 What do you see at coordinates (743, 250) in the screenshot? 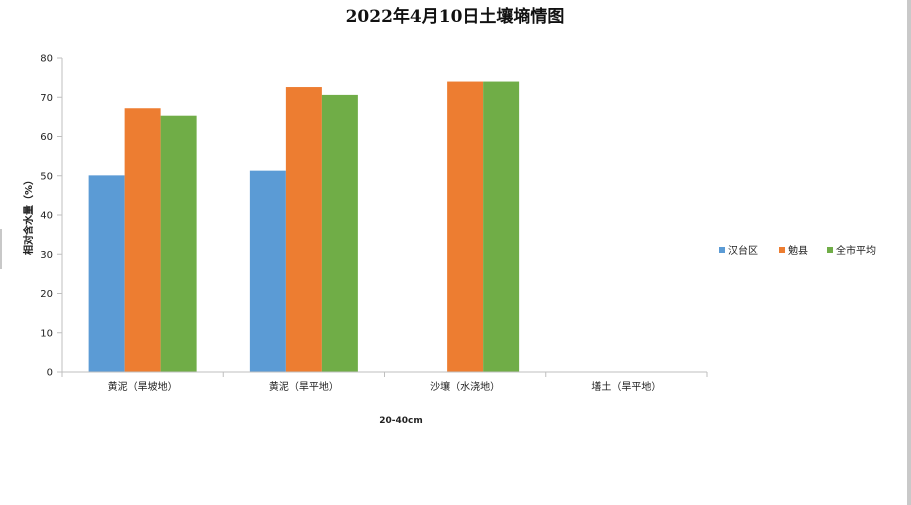
I see `legend-label: 汉台区` at bounding box center [743, 250].